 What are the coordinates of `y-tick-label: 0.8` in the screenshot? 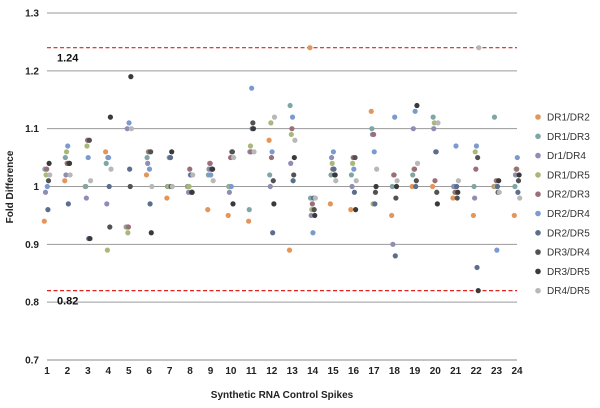 It's located at (32, 303).